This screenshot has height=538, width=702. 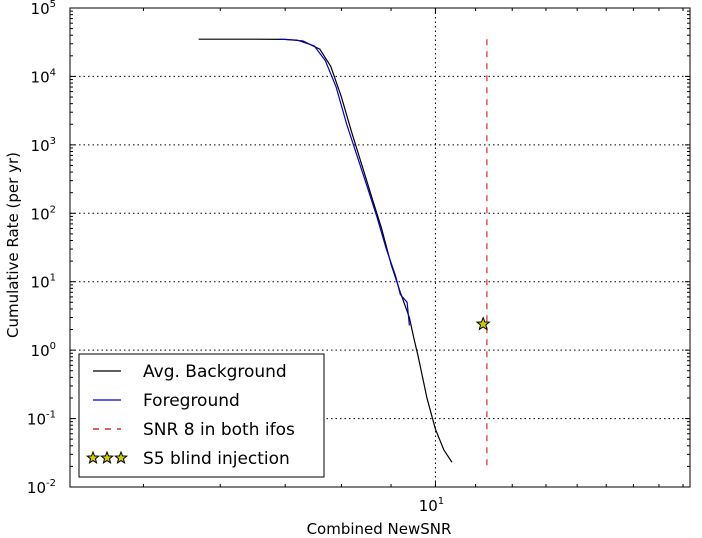 I want to click on legend-label-foreground: Foreground, so click(x=191, y=401).